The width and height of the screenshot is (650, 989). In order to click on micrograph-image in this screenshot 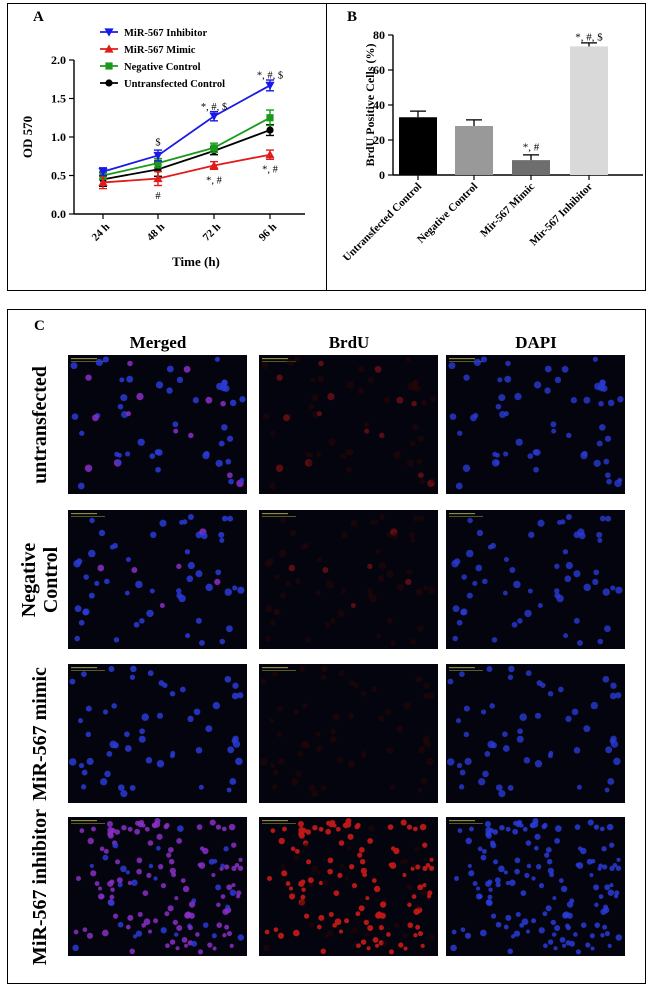, I will do `click(157, 733)`.